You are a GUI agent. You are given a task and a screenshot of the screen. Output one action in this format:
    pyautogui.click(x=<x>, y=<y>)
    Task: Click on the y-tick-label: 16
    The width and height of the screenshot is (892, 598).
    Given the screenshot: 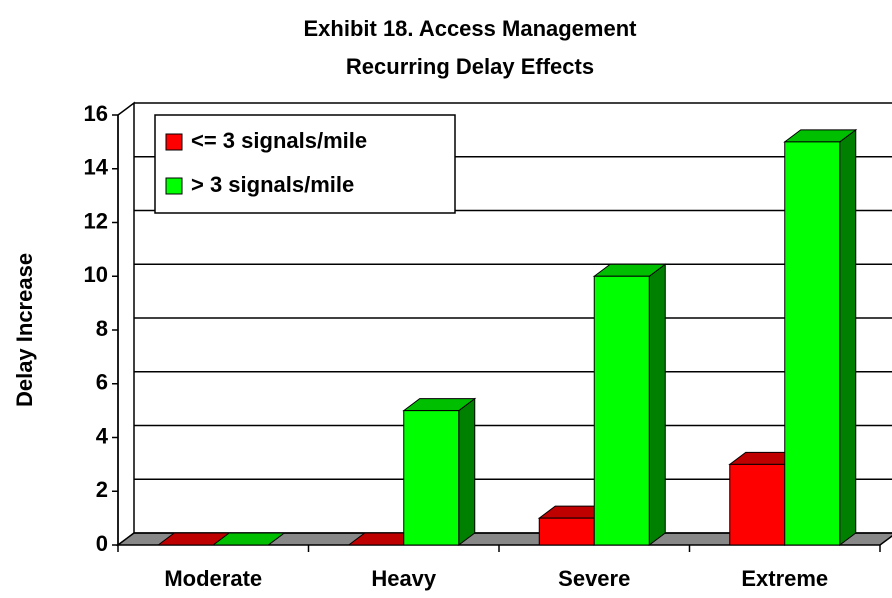 What is the action you would take?
    pyautogui.click(x=96, y=113)
    